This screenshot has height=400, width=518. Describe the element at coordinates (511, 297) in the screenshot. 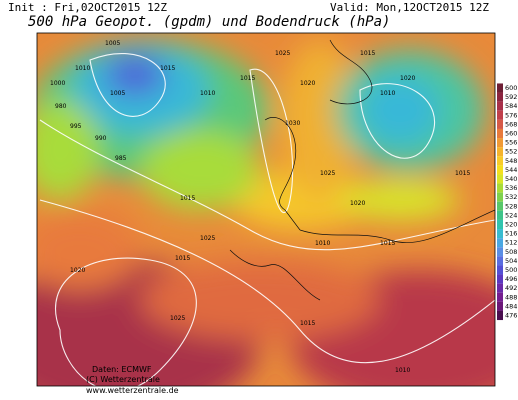

I see `colorbar-label: 488` at that location.